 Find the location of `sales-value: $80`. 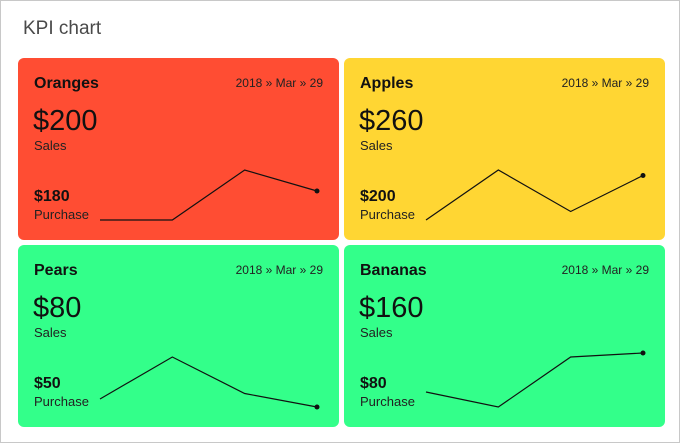

sales-value: $80 is located at coordinates (57, 308).